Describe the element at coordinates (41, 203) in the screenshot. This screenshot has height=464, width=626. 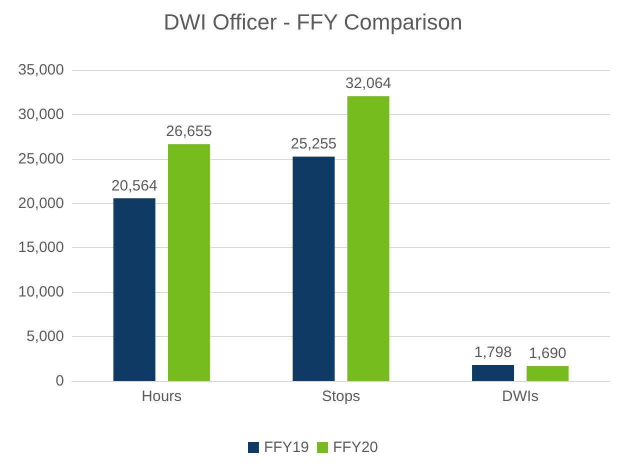
I see `y-tick-label: 20,000` at that location.